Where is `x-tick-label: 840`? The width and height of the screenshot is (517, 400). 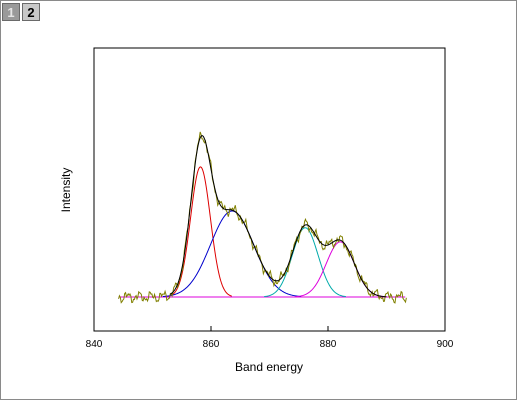 x-tick-label: 840 is located at coordinates (94, 344).